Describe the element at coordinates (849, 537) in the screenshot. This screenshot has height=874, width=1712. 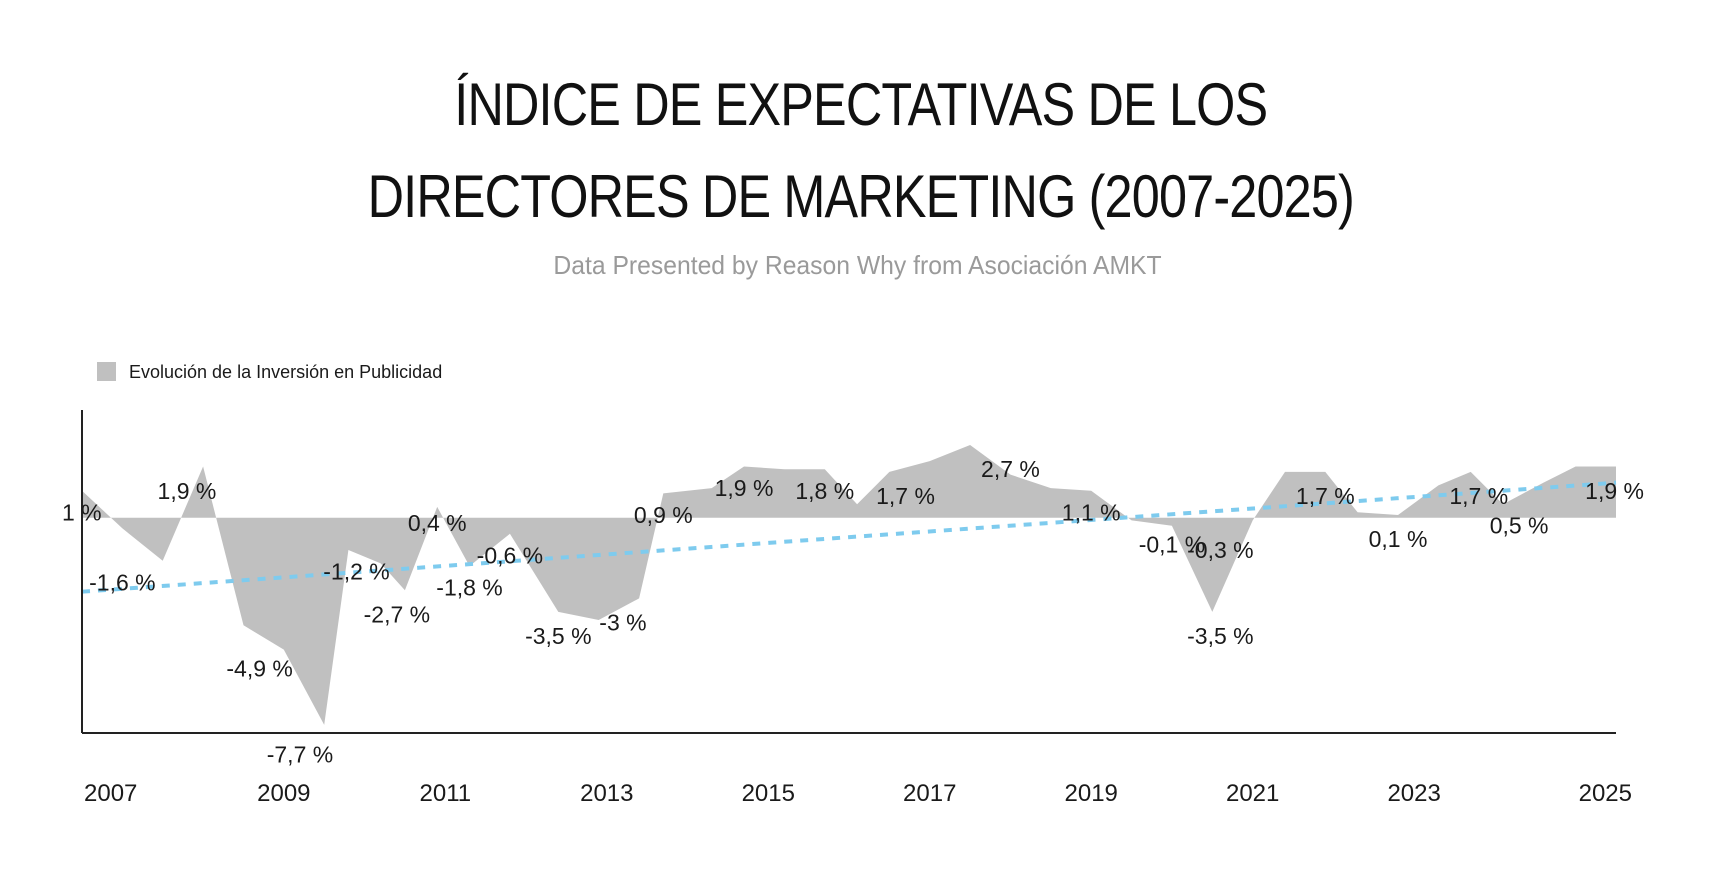
I see `trend-line` at that location.